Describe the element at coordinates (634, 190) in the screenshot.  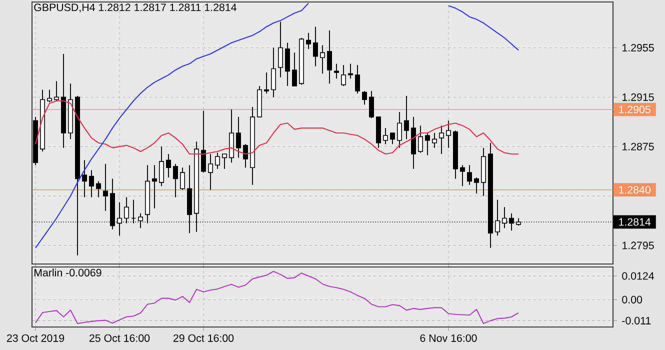
I see `ref-line-label: 1.2840` at that location.